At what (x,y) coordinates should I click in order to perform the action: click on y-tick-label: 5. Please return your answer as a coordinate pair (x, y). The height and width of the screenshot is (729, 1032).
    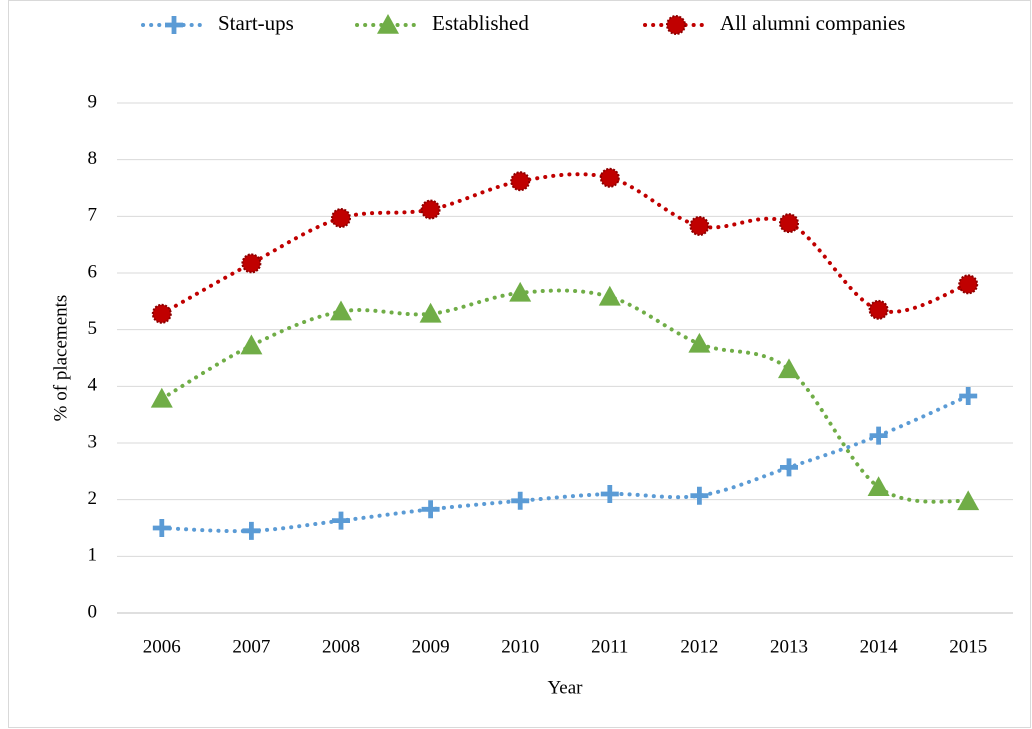
    Looking at the image, I should click on (93, 328).